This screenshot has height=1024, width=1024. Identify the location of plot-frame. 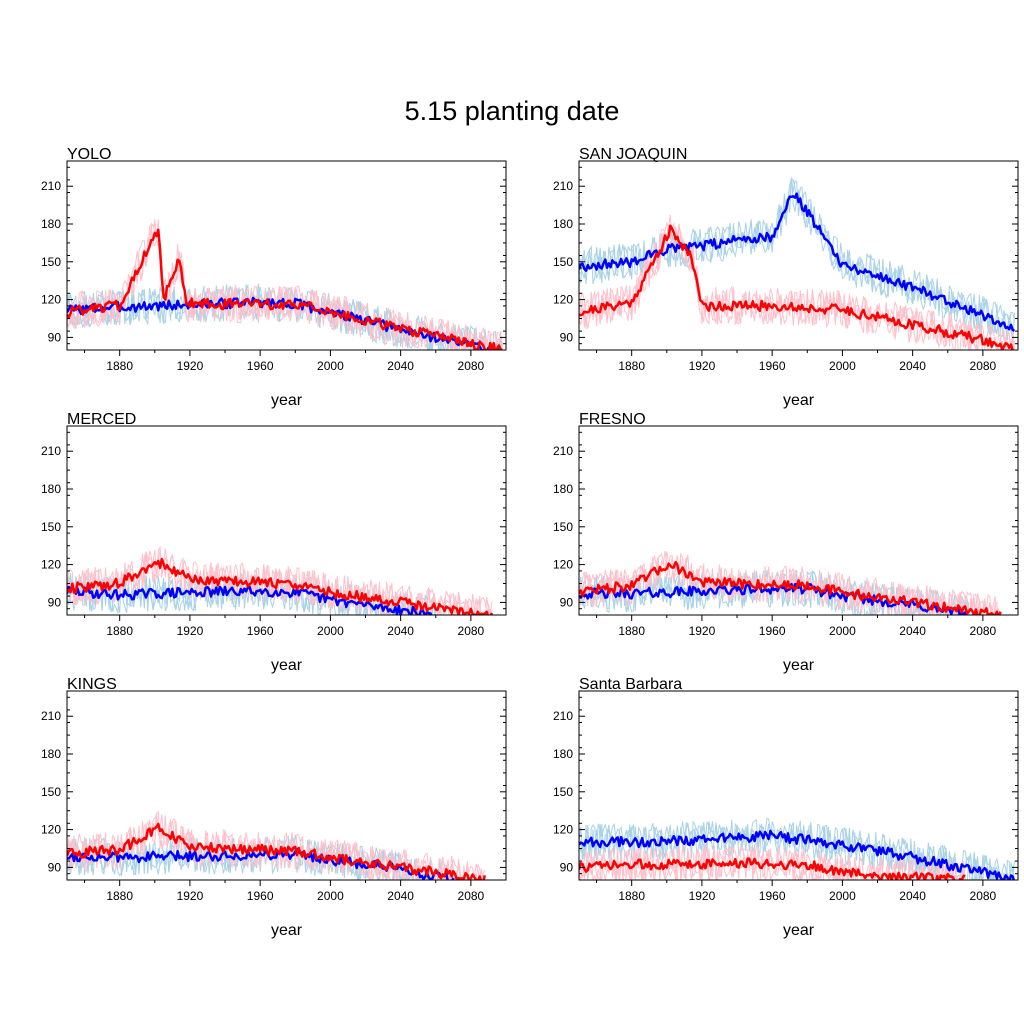
(286, 255).